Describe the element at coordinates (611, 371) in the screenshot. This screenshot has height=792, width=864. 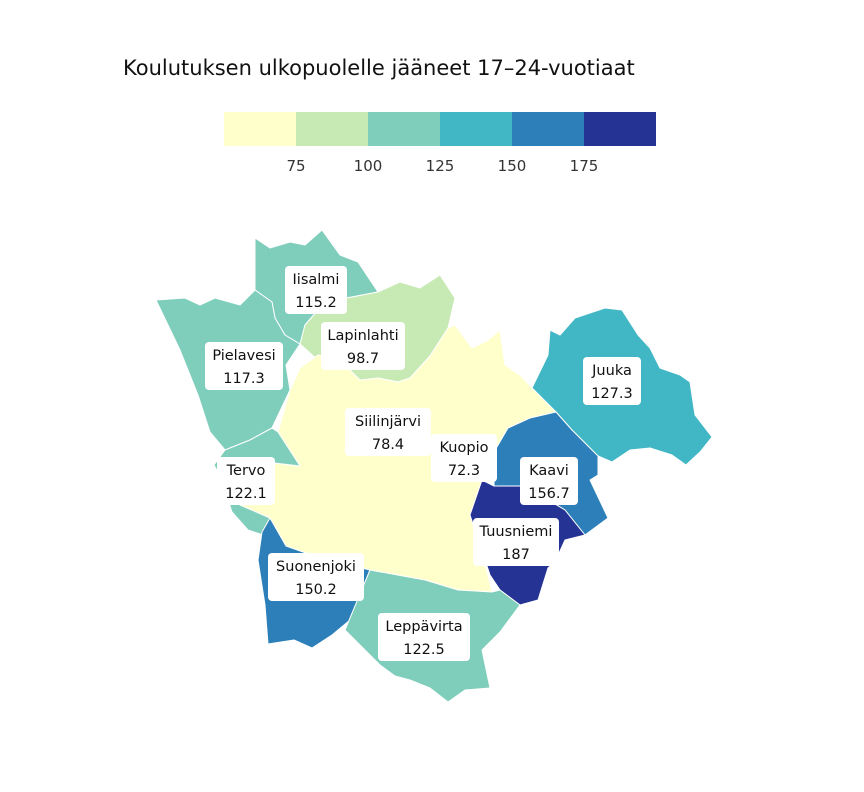
I see `region-name-label: Juuka` at that location.